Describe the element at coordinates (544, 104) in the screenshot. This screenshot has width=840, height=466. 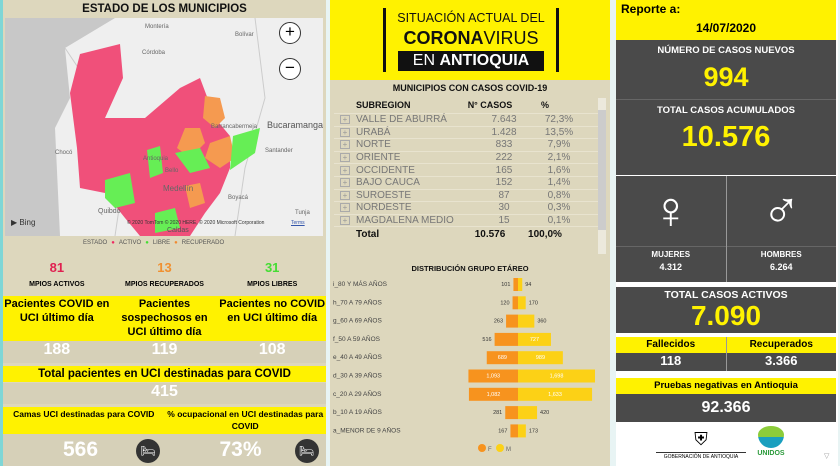
I see `header-percent: %` at that location.